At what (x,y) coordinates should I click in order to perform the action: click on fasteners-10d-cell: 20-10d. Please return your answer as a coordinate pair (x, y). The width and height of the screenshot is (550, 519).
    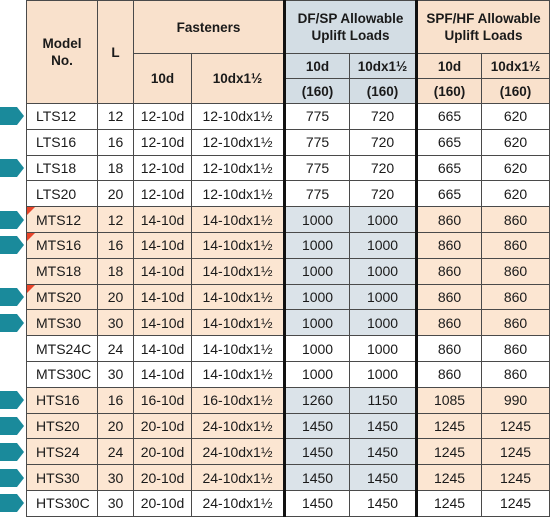
    Looking at the image, I should click on (162, 426).